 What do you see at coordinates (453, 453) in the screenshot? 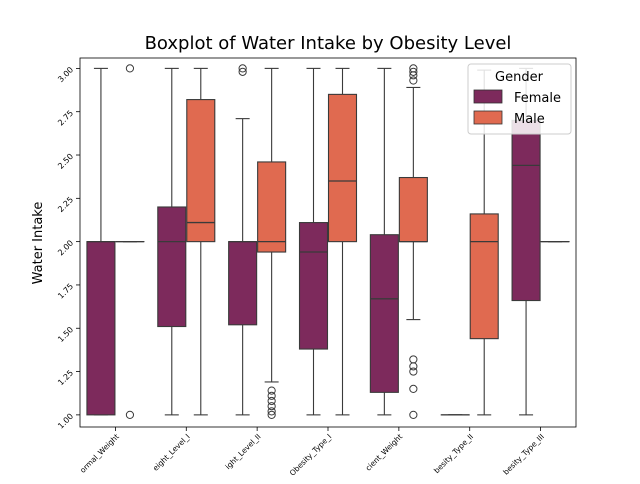
I see `x-tick-label: besity_Type_II` at bounding box center [453, 453].